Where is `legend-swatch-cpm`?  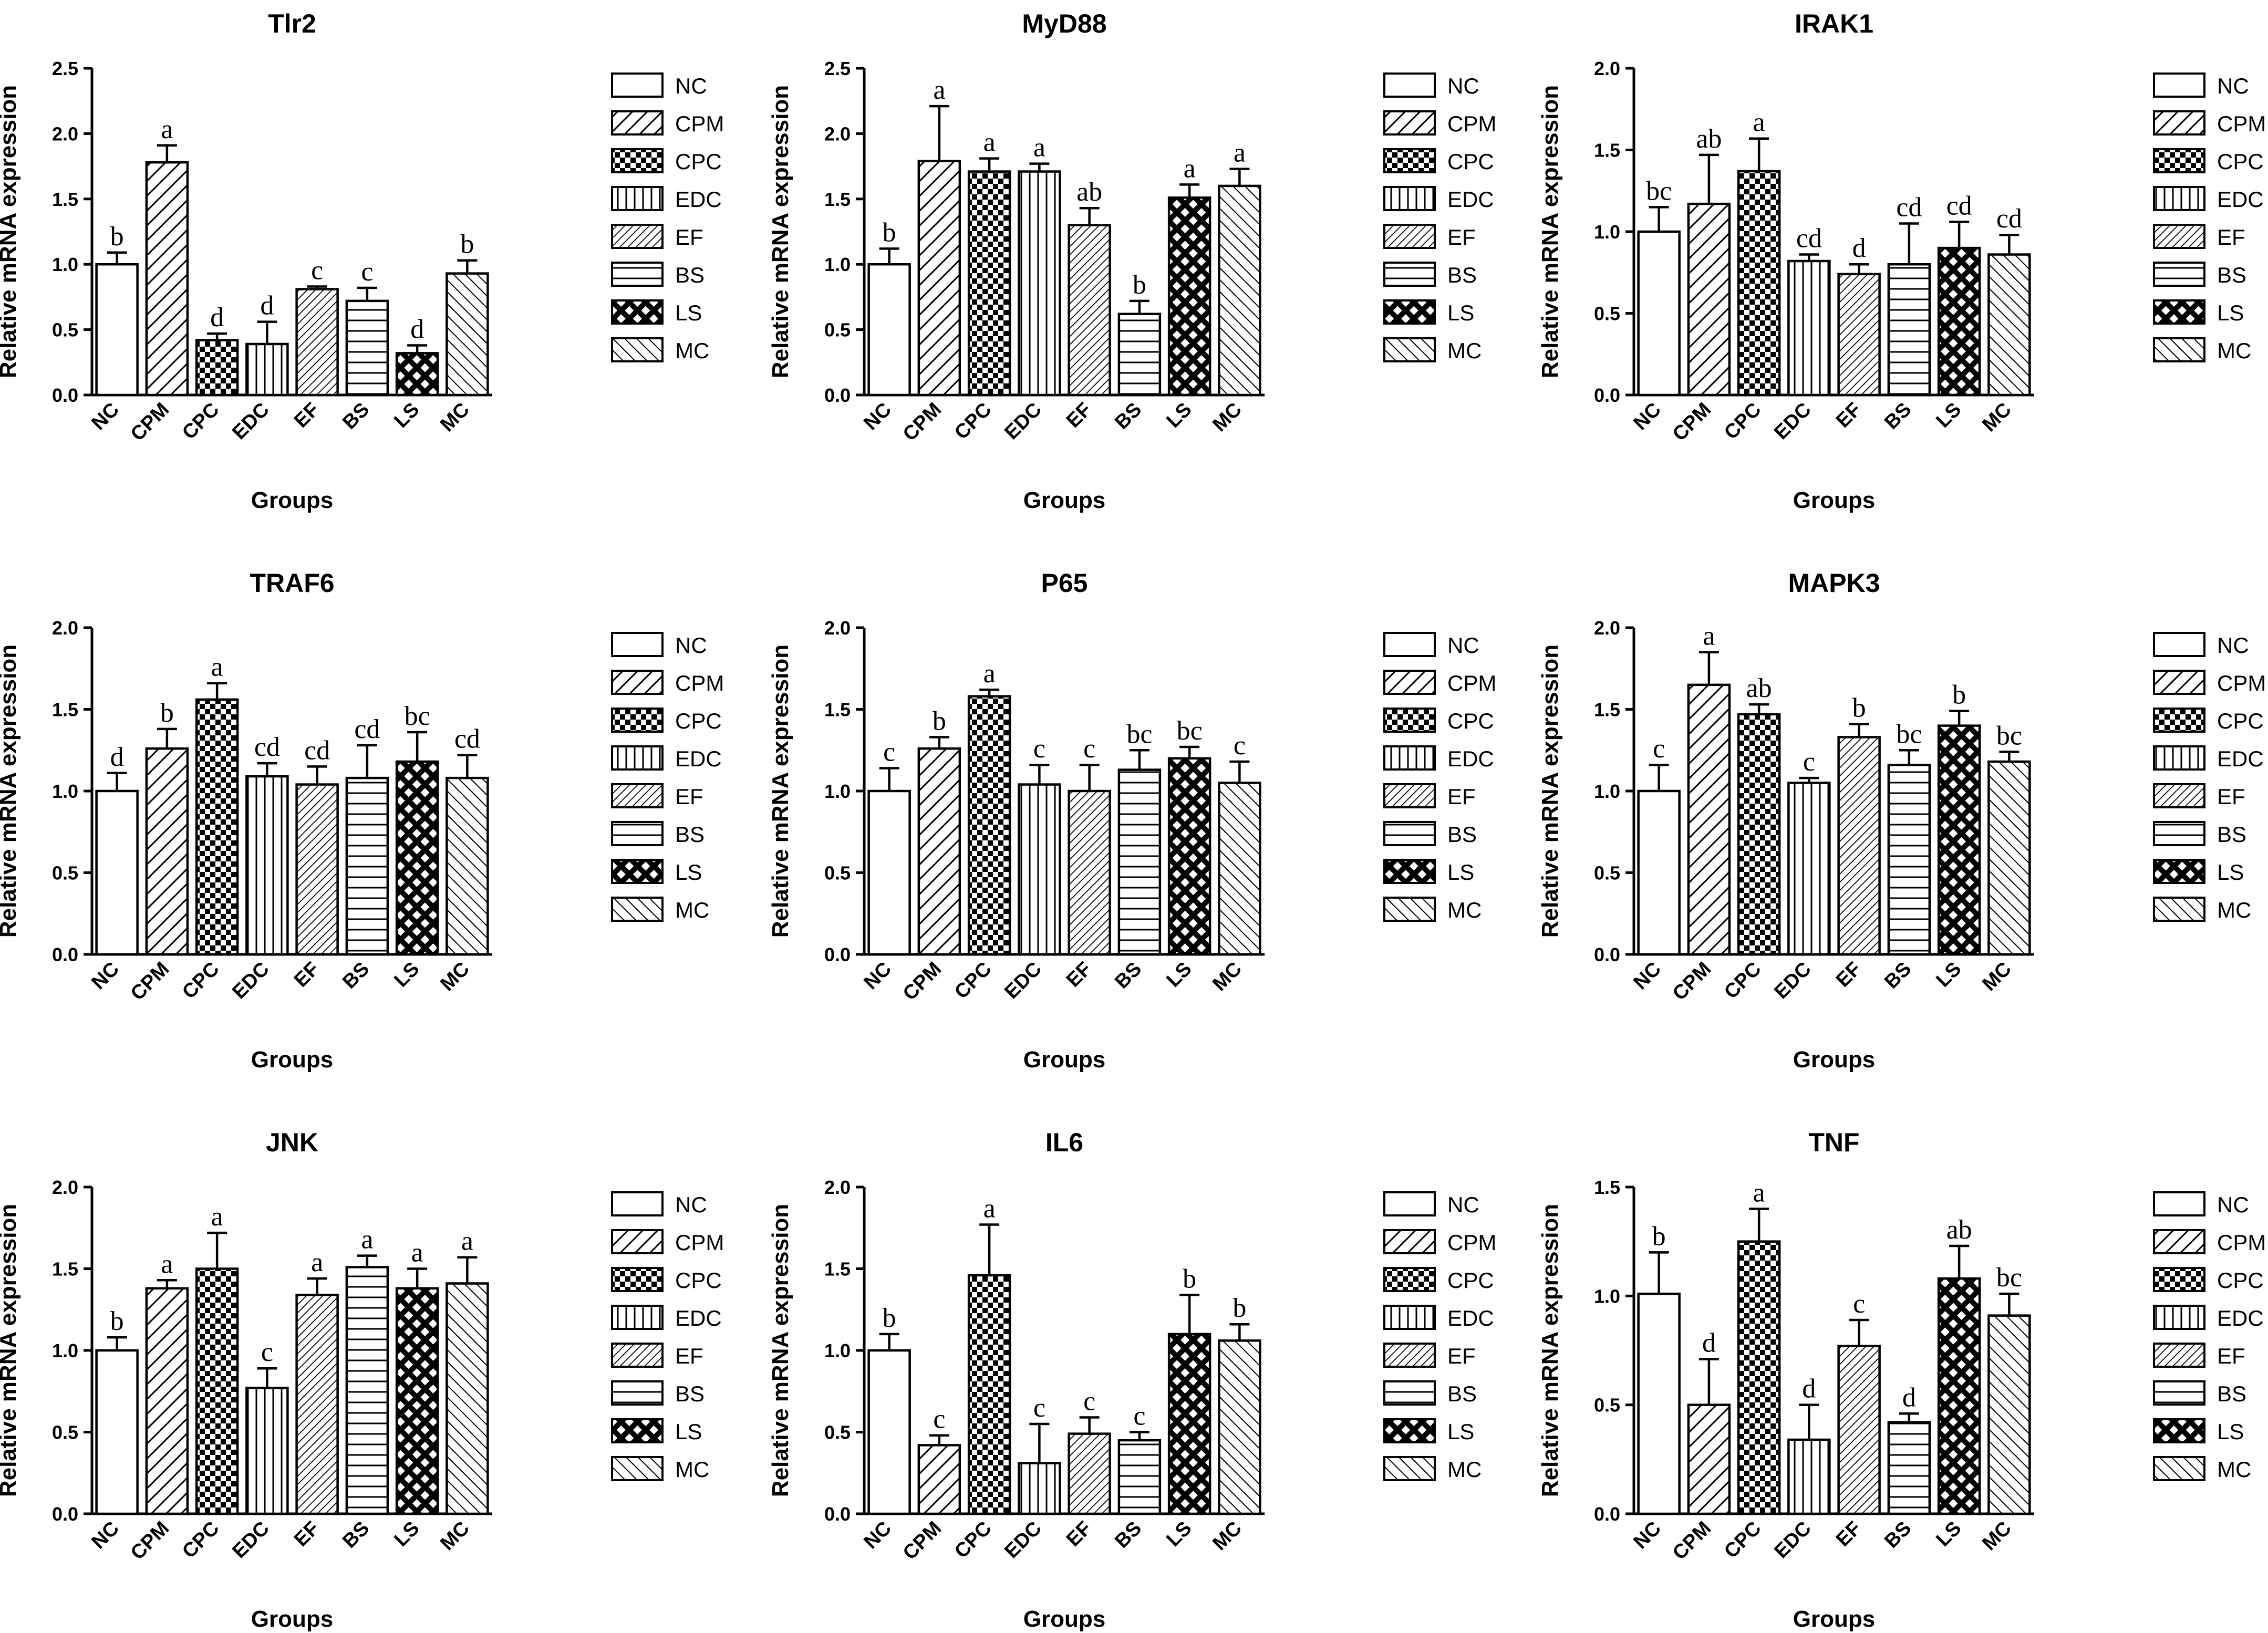
legend-swatch-cpm is located at coordinates (1409, 123).